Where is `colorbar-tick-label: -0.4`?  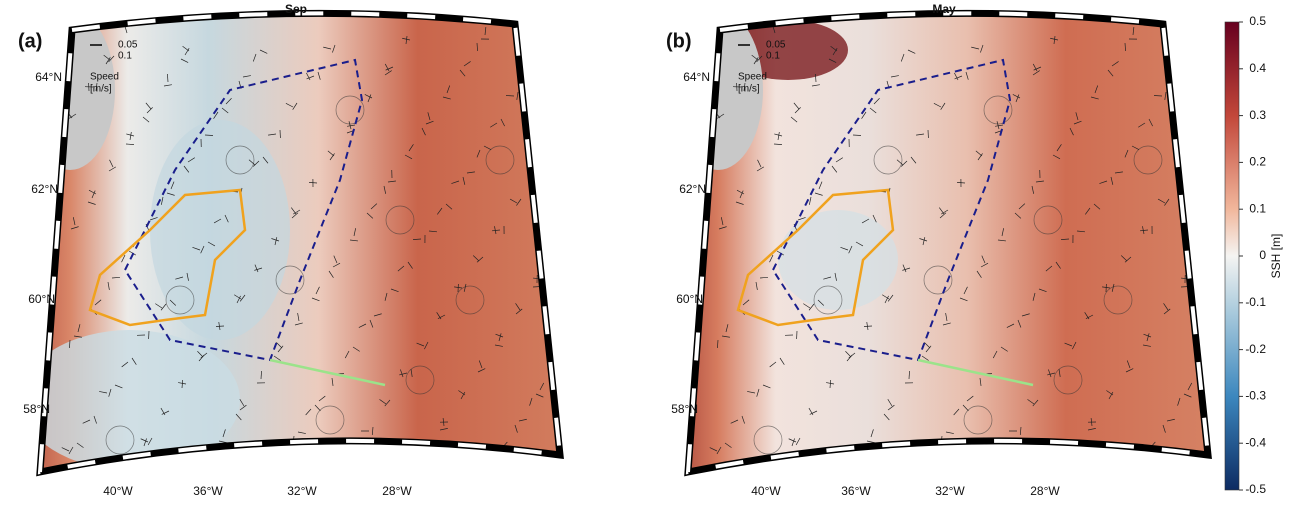
colorbar-tick-label: -0.4 is located at coordinates (1255, 442).